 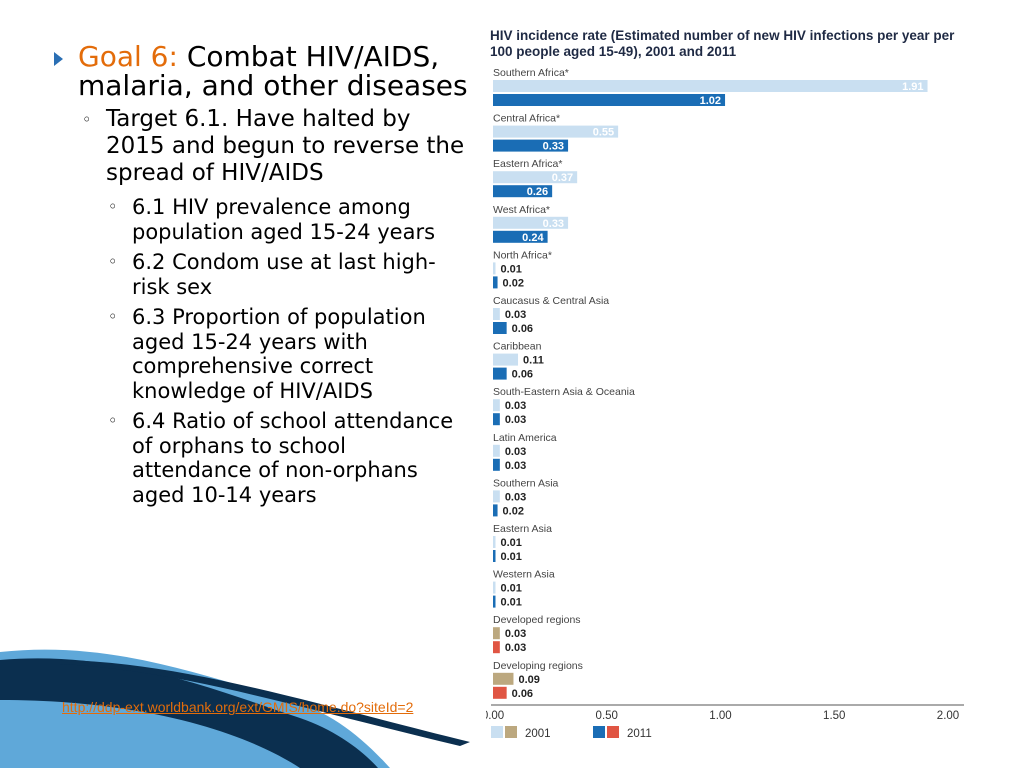 I want to click on data-label: 0.24, so click(x=533, y=238).